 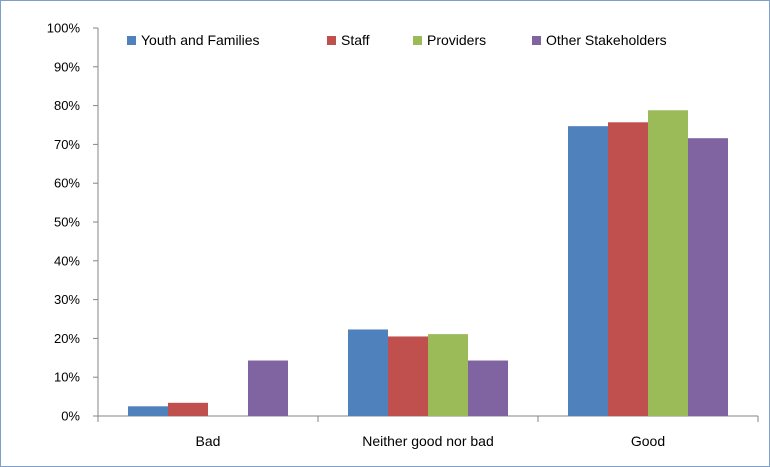 What do you see at coordinates (208, 441) in the screenshot?
I see `category-label: Bad` at bounding box center [208, 441].